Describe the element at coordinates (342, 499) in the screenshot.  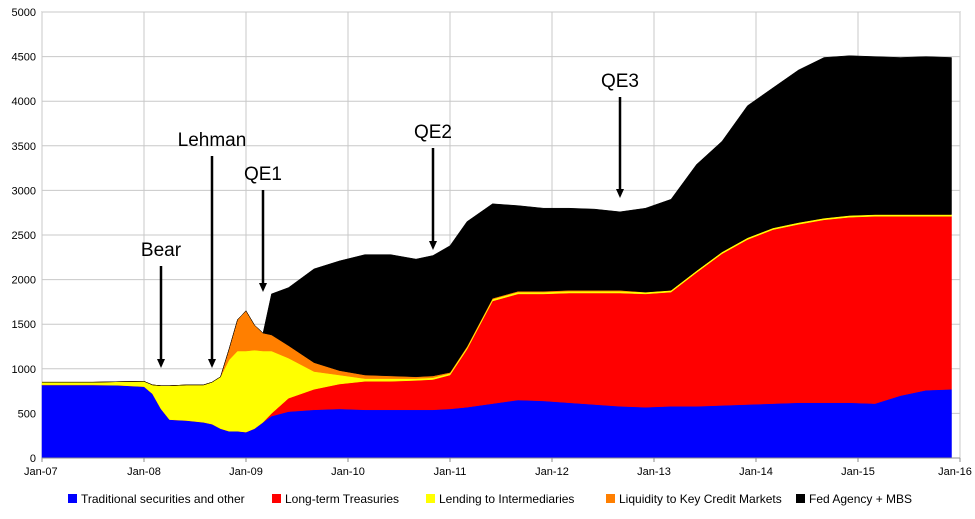
I see `legend-label-long-term-treasuries: Long-term Treasuries` at that location.